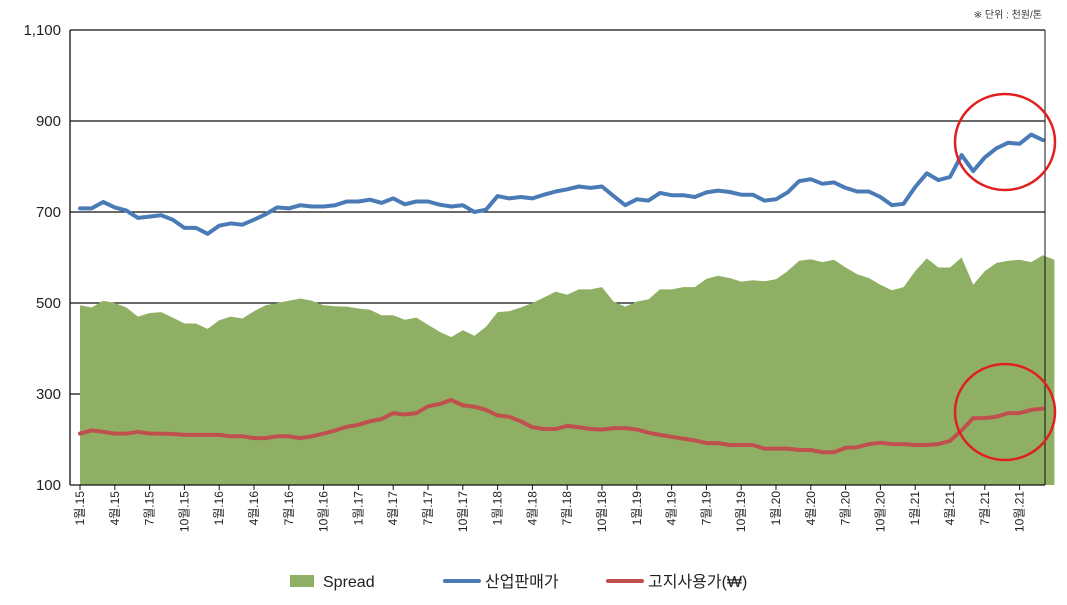 The height and width of the screenshot is (605, 1067). What do you see at coordinates (1008, 14) in the screenshot?
I see `unit-note: ※ 단위 : 천원/톤` at bounding box center [1008, 14].